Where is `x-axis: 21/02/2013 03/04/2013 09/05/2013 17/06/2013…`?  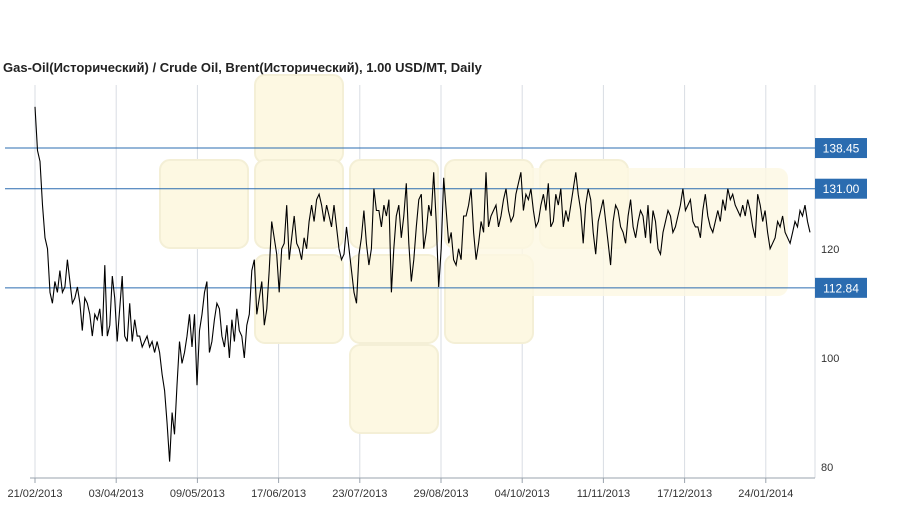 x-axis: 21/02/2013 03/04/2013 09/05/2013 17/06/2013… is located at coordinates (400, 489).